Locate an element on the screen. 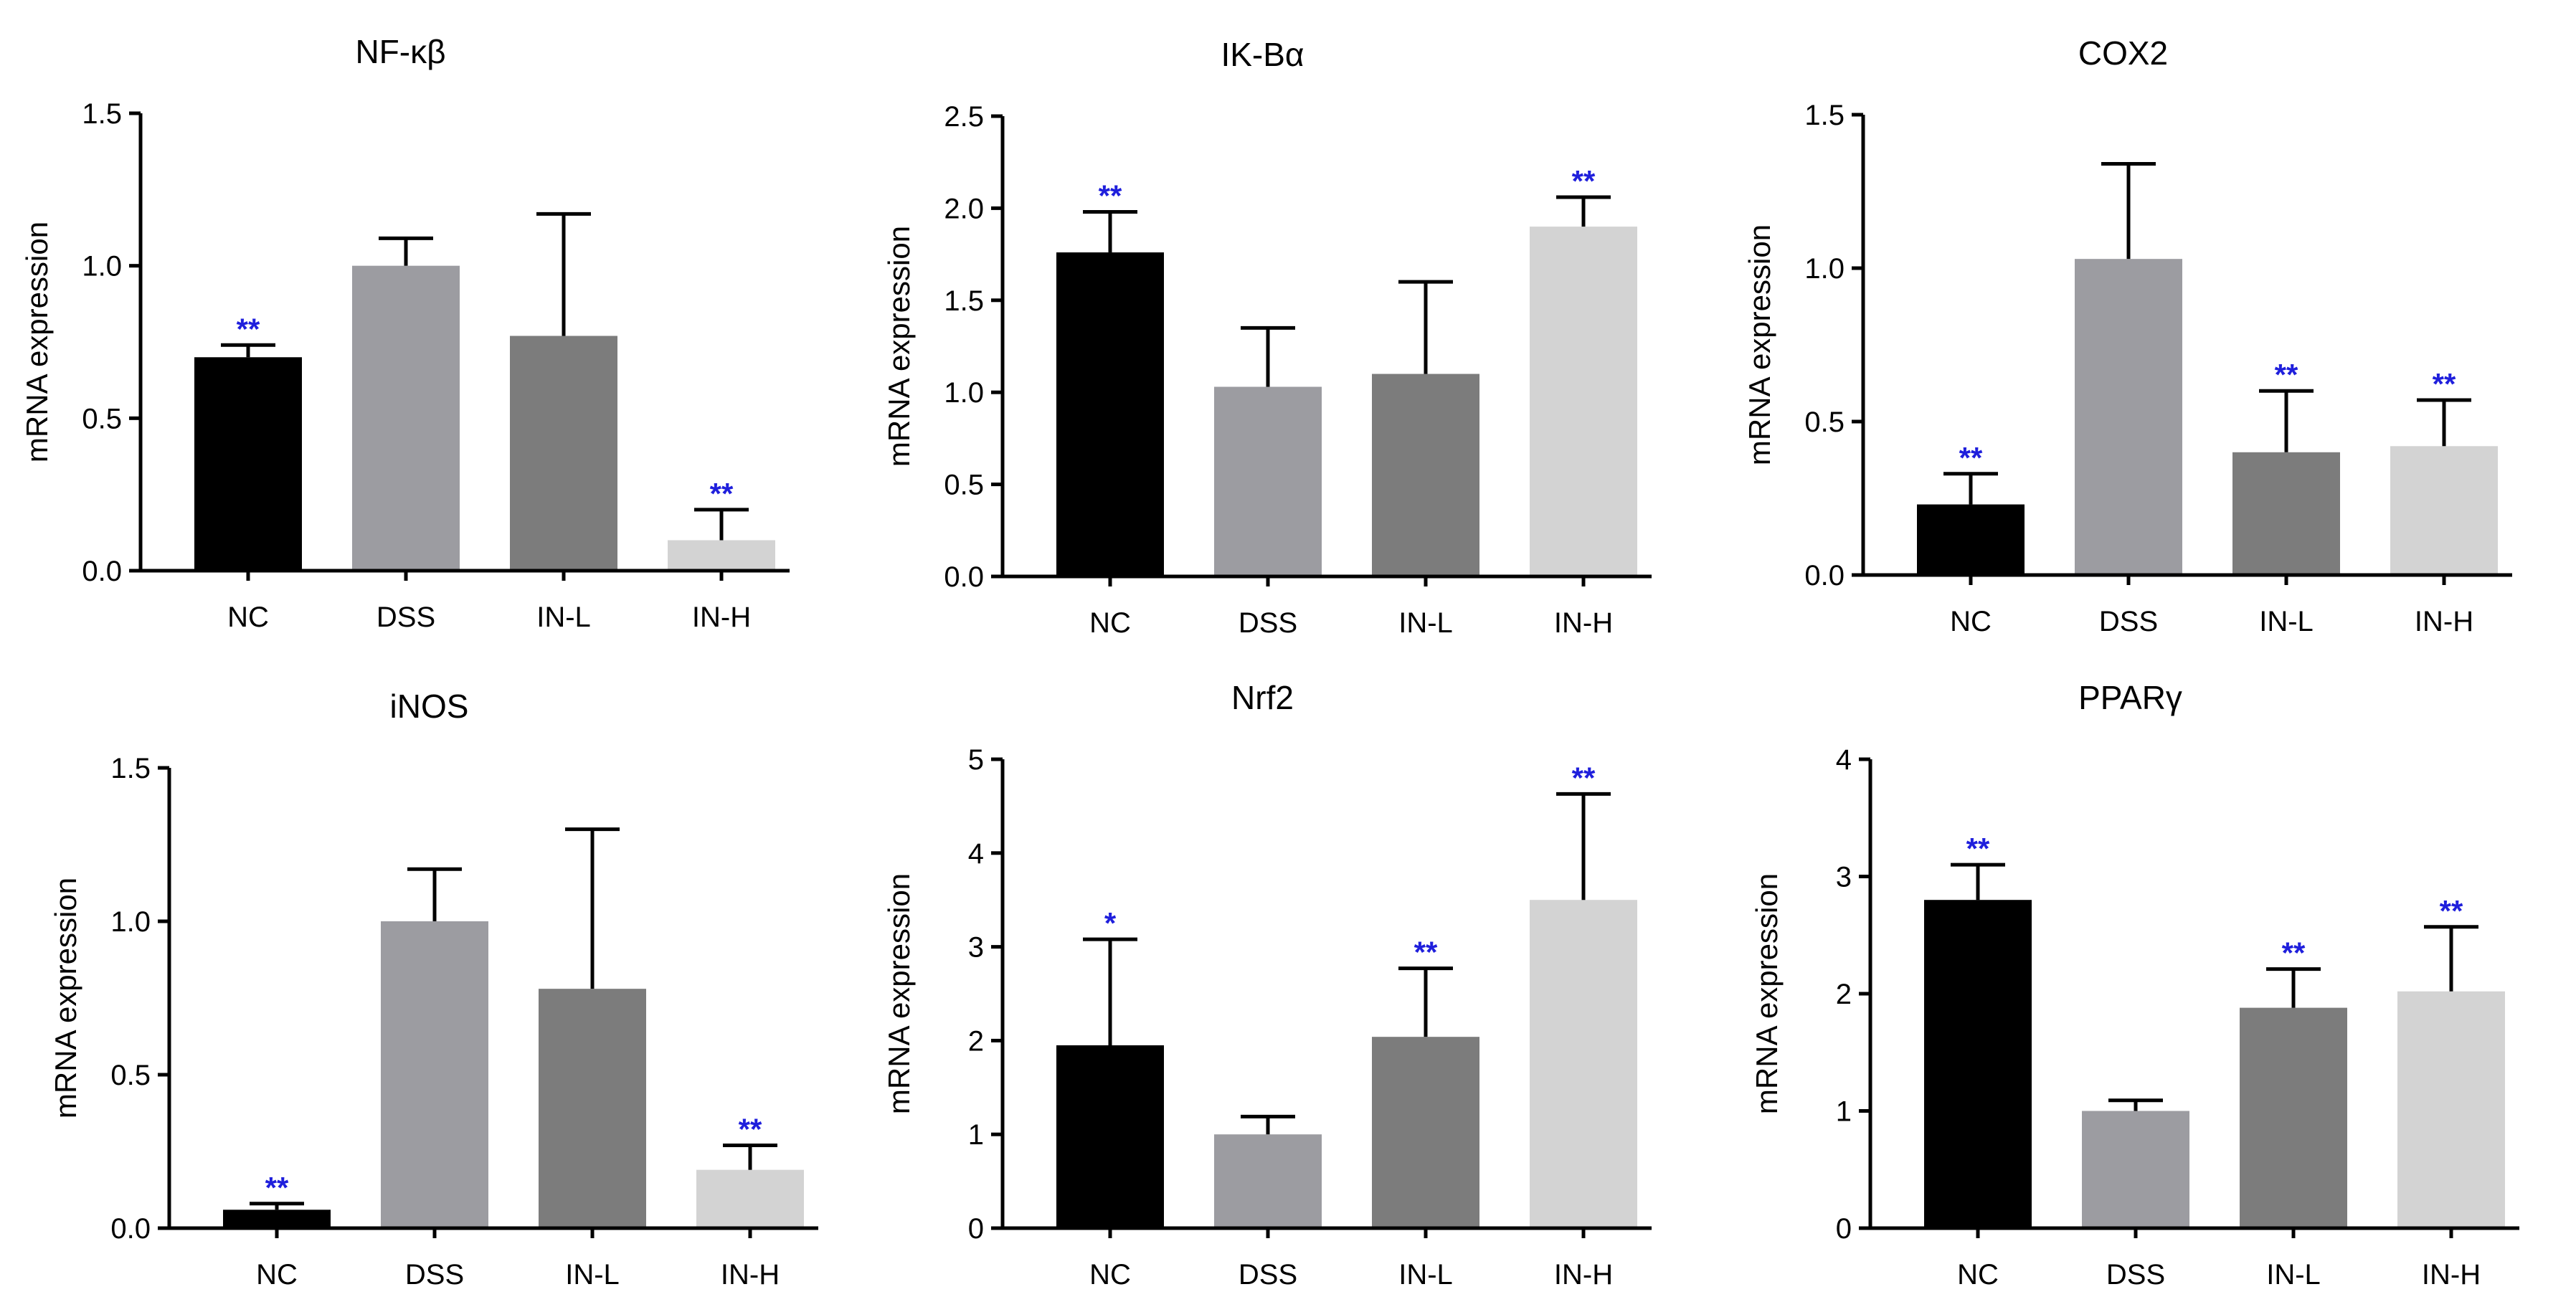 The width and height of the screenshot is (2576, 1302). chart-title: Nrf2 is located at coordinates (1262, 697).